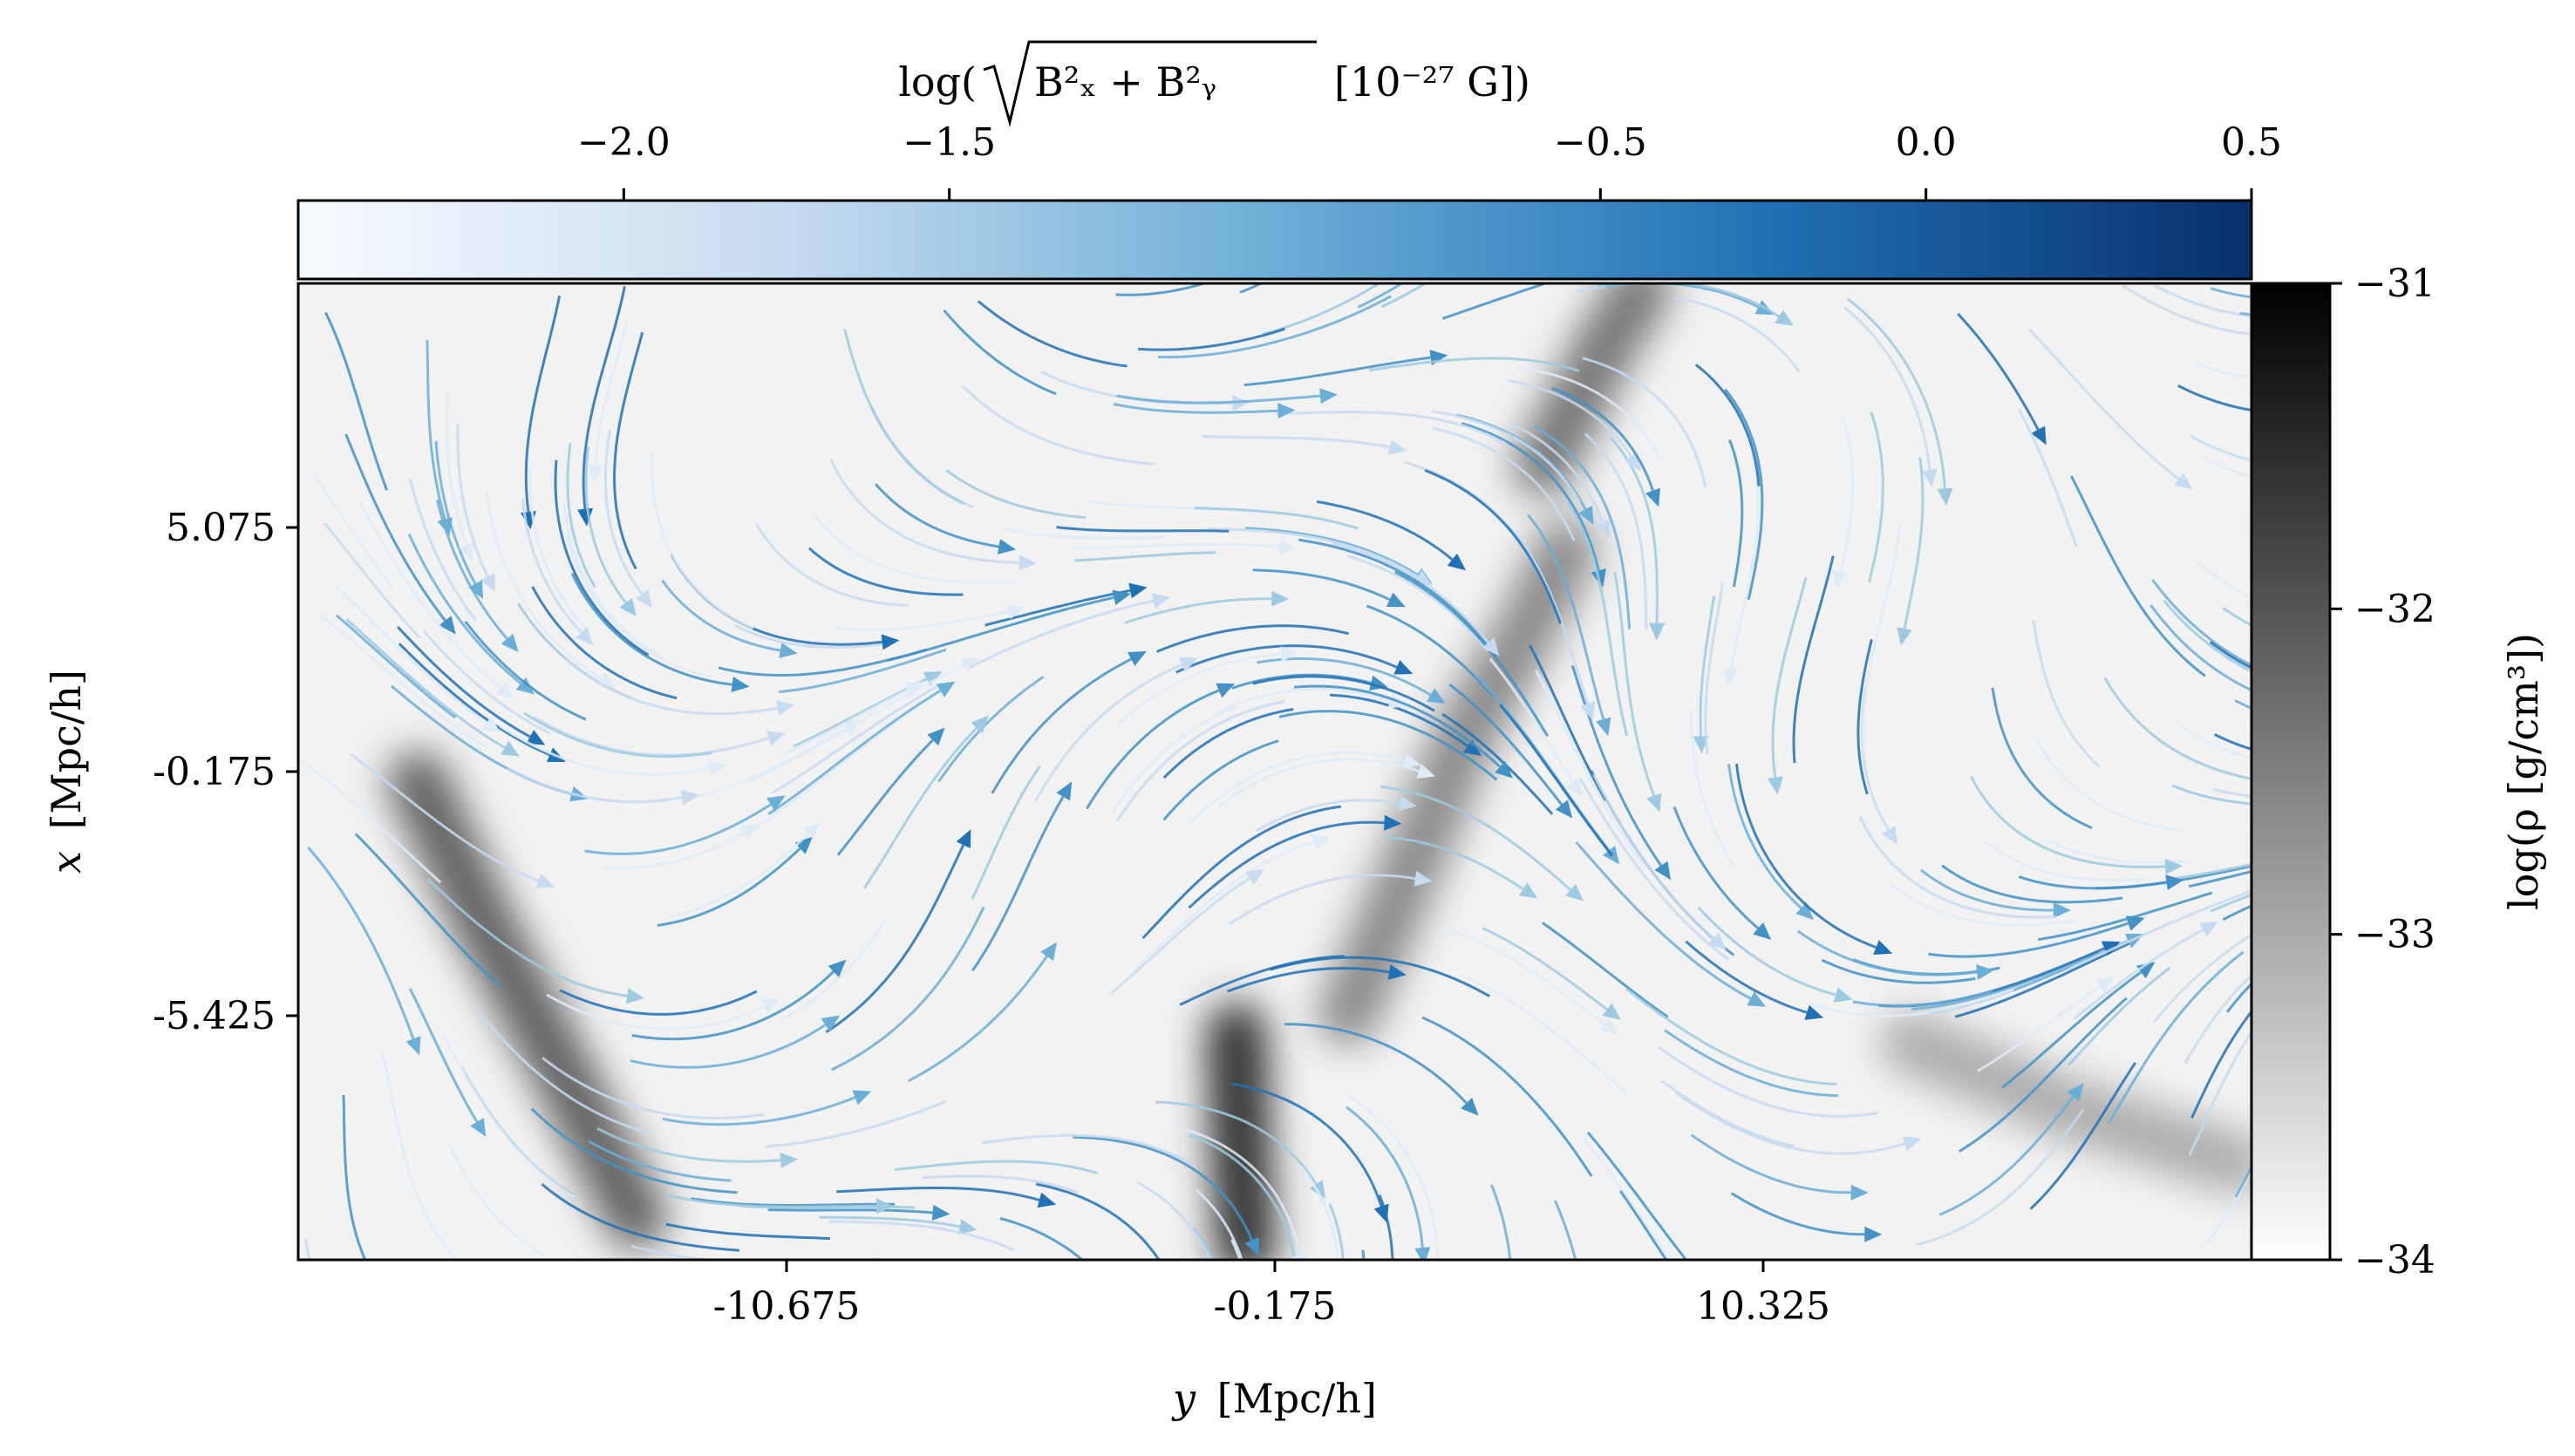  I want to click on density-colorbar: −31 −32 −33 −34 log(ρ [g/cm³]), so click(2398, 772).